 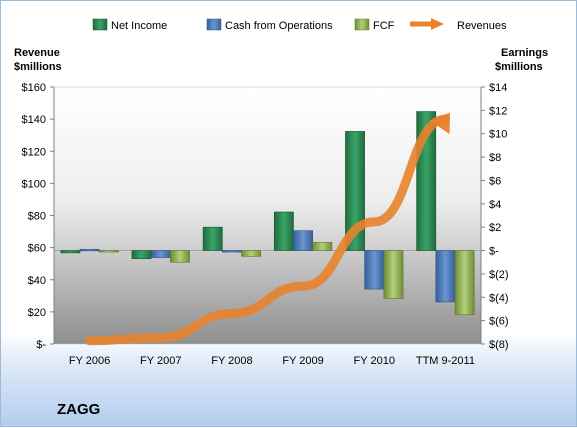 I want to click on left-axis: $- $20 $40 $60 $80 $100 $120 $140 $160, so click(x=38, y=216).